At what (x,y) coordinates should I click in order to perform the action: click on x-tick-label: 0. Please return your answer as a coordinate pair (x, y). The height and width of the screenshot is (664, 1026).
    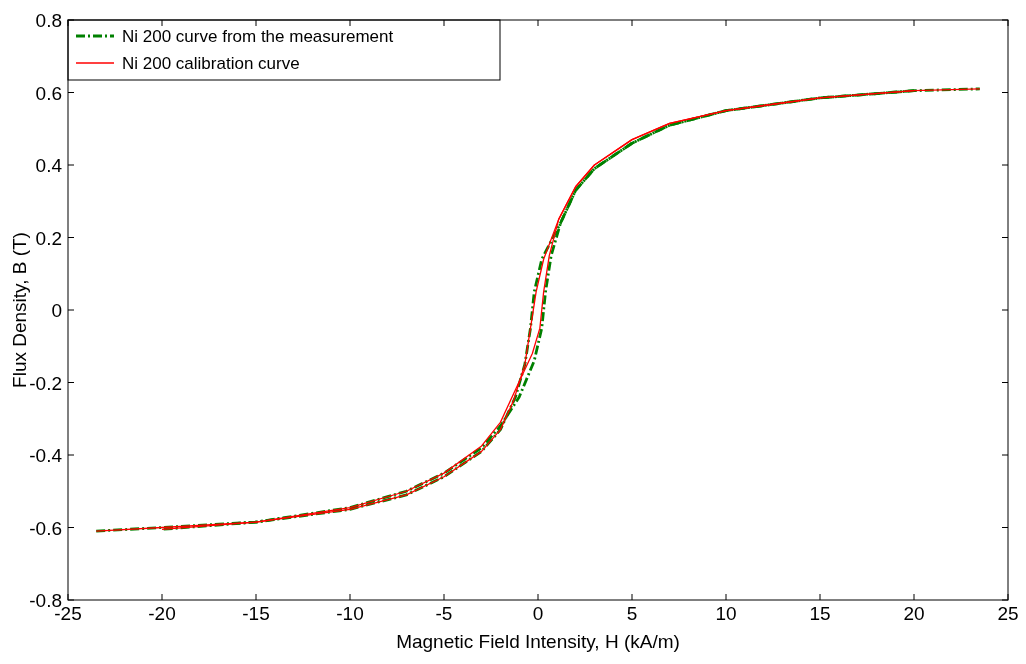
    Looking at the image, I should click on (538, 613).